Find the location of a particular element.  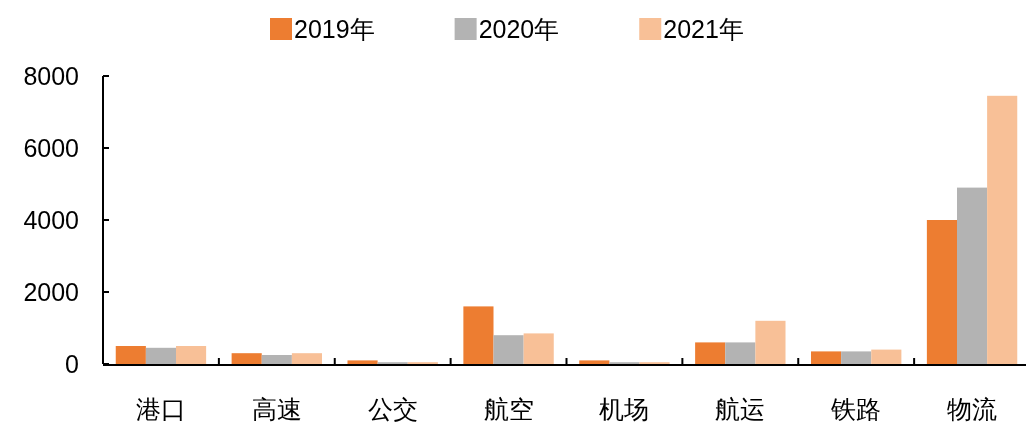

legend-label: 2021年 is located at coordinates (703, 29).